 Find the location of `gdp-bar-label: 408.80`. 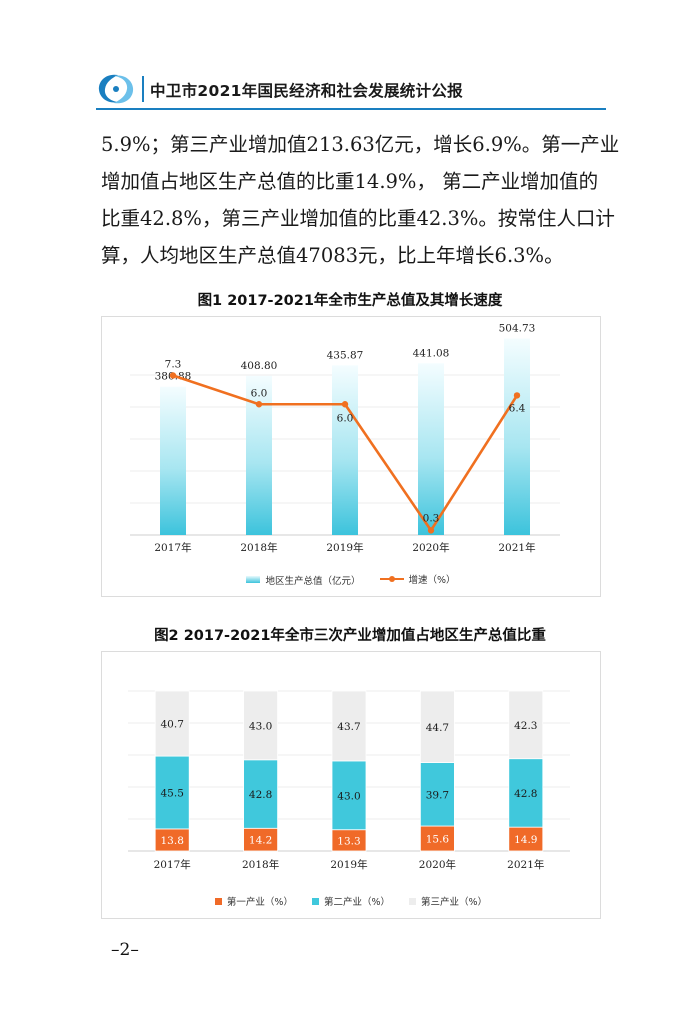

gdp-bar-label: 408.80 is located at coordinates (259, 366).